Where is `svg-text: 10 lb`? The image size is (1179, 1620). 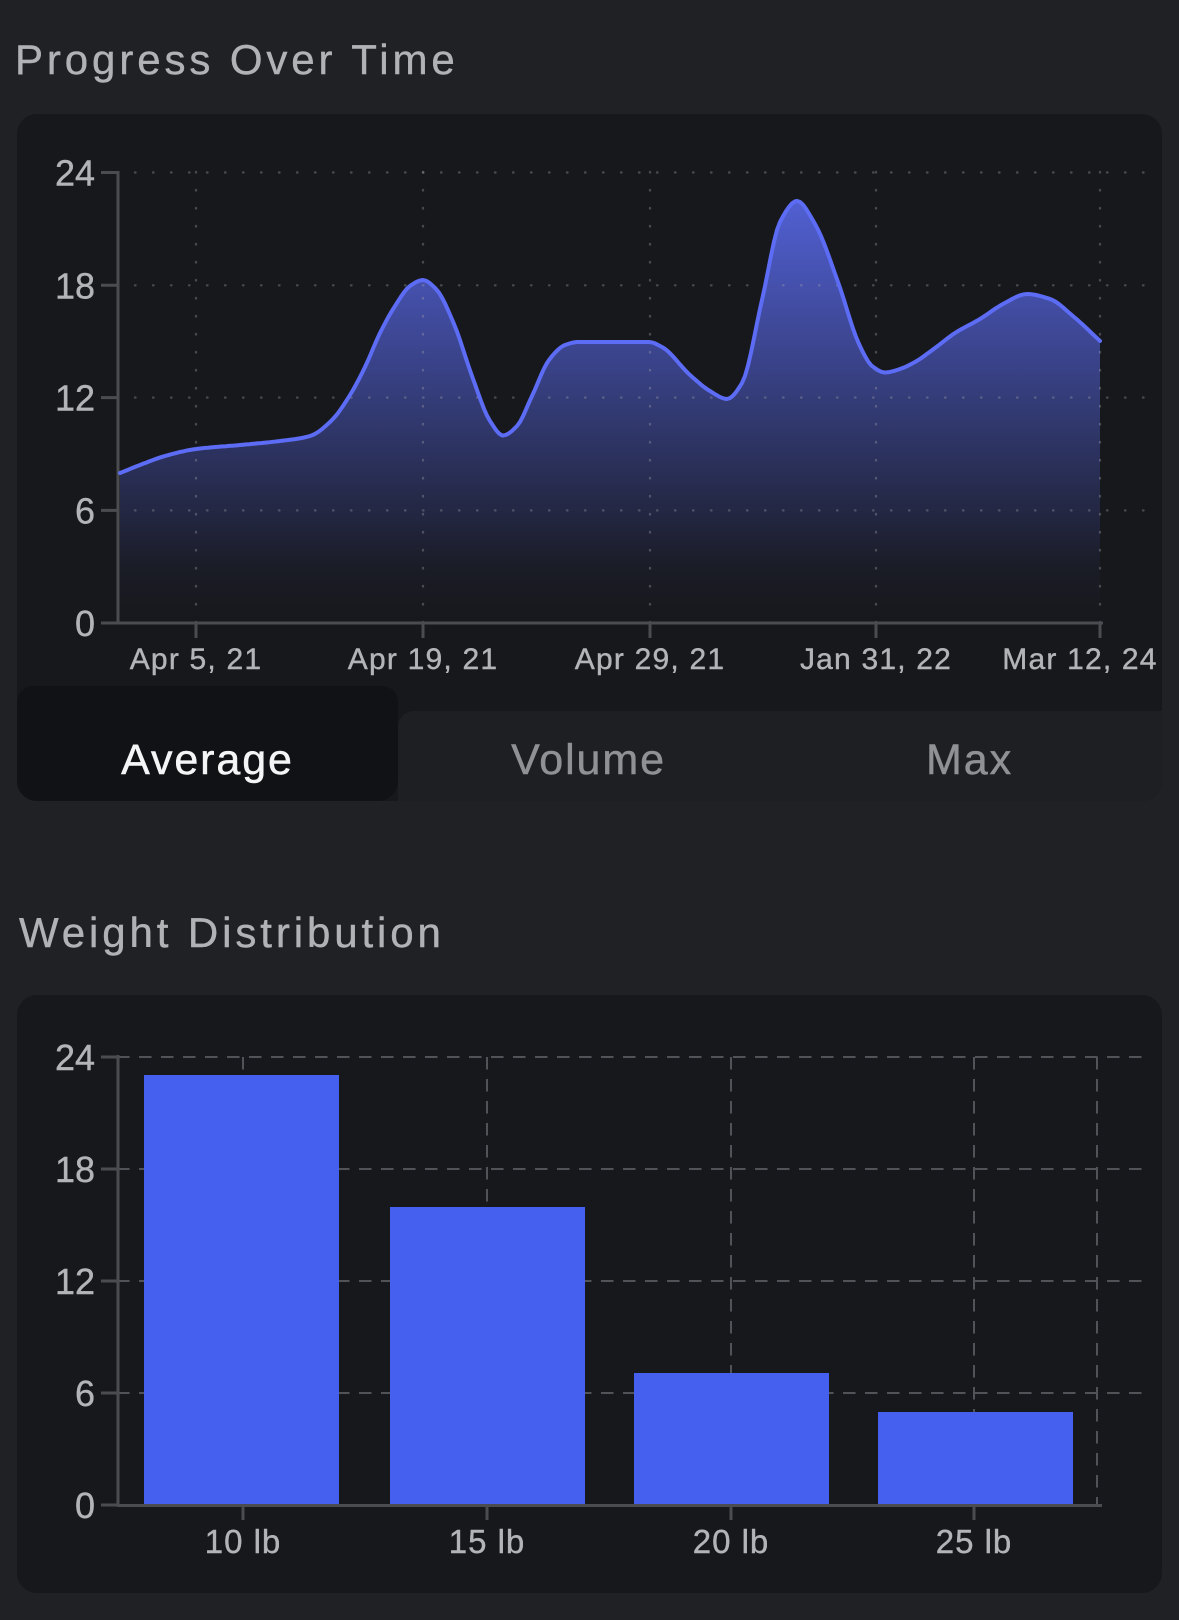 svg-text: 10 lb is located at coordinates (243, 1541).